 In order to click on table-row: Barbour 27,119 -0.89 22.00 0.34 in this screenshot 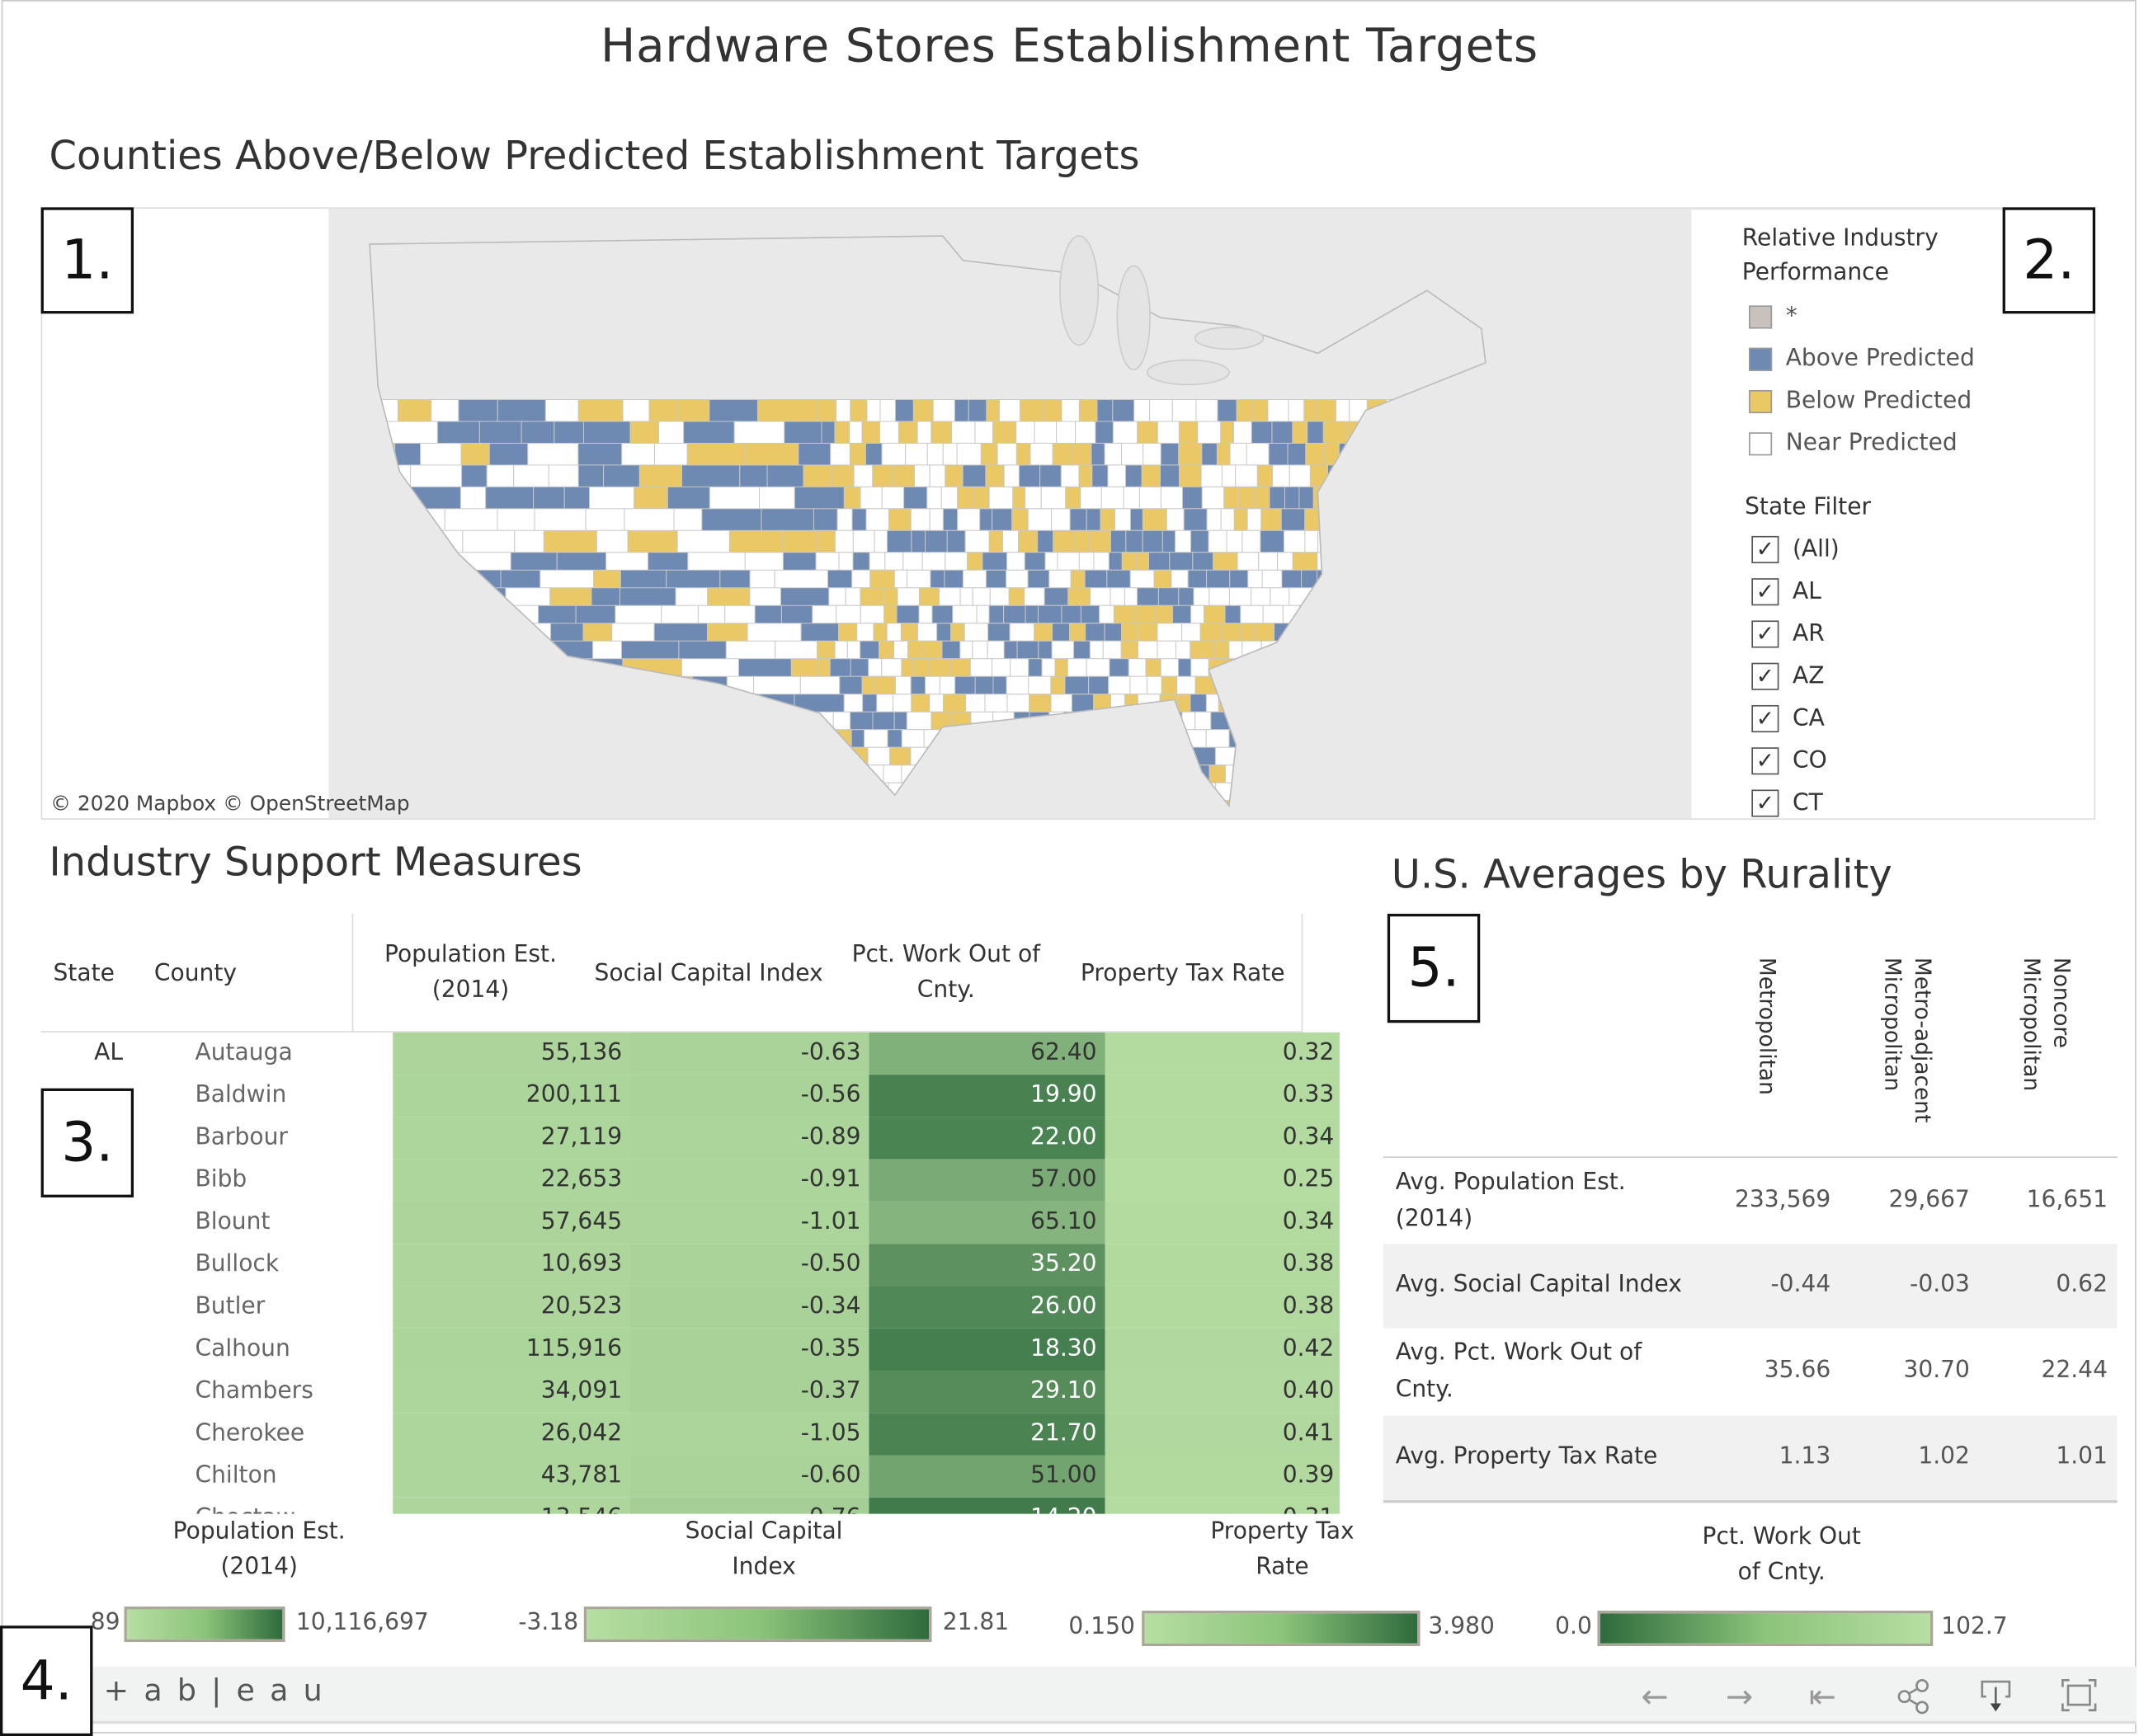, I will do `click(711, 1138)`.